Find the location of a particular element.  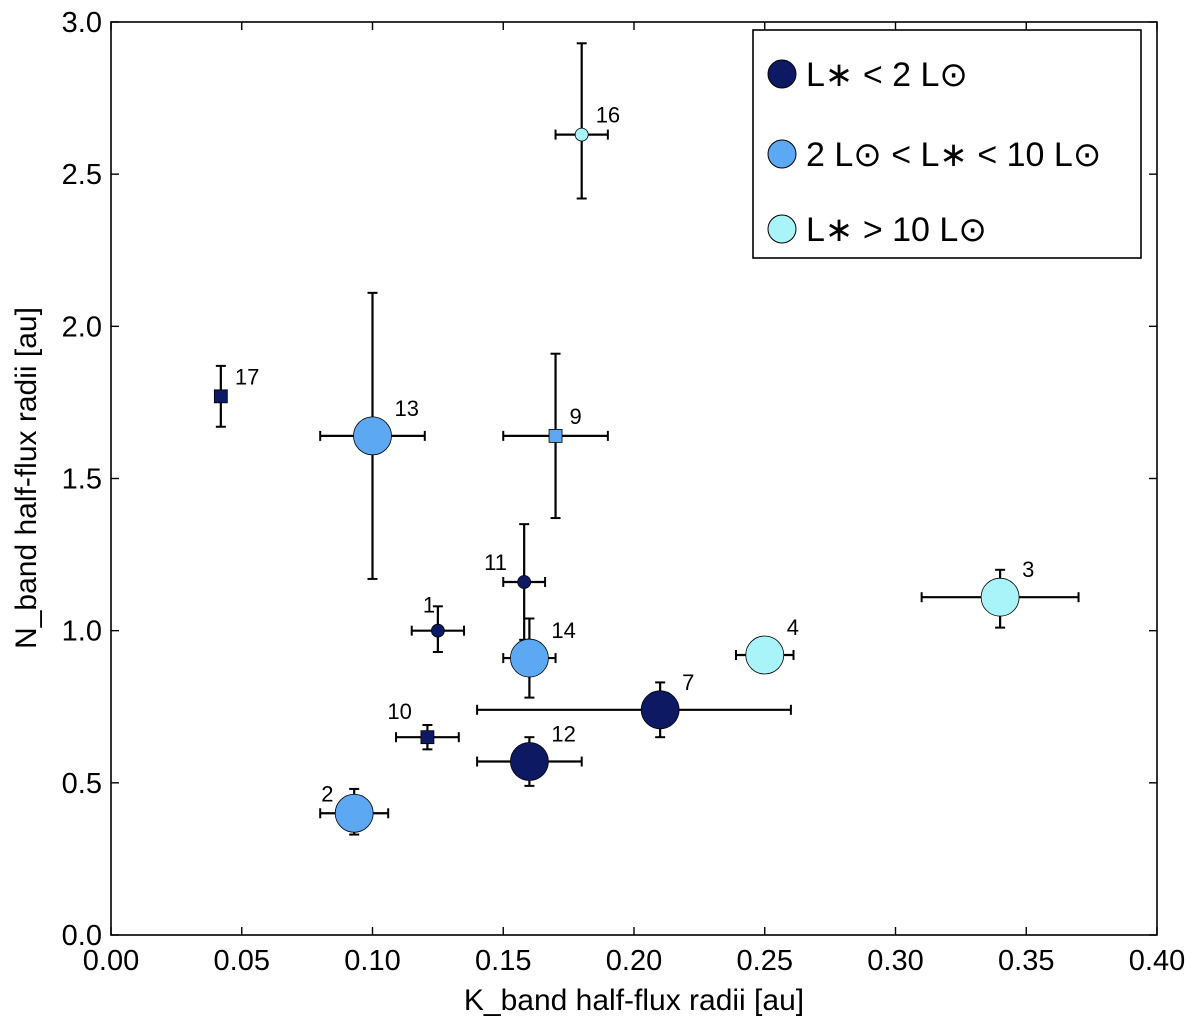

x-tick-label: 0.05 is located at coordinates (242, 961).